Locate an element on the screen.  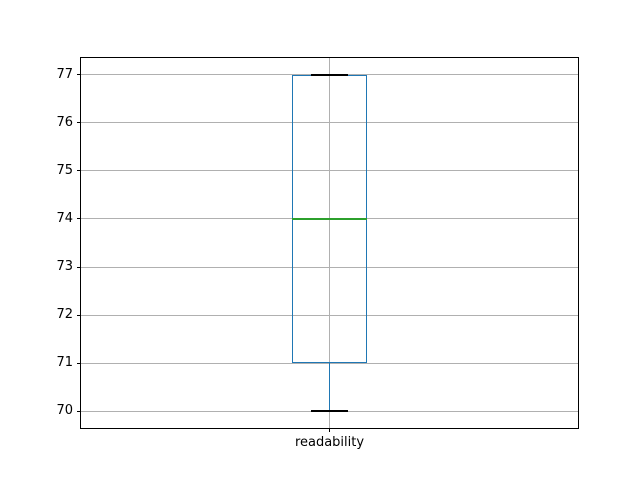
y-tick-label: 75 is located at coordinates (64, 170).